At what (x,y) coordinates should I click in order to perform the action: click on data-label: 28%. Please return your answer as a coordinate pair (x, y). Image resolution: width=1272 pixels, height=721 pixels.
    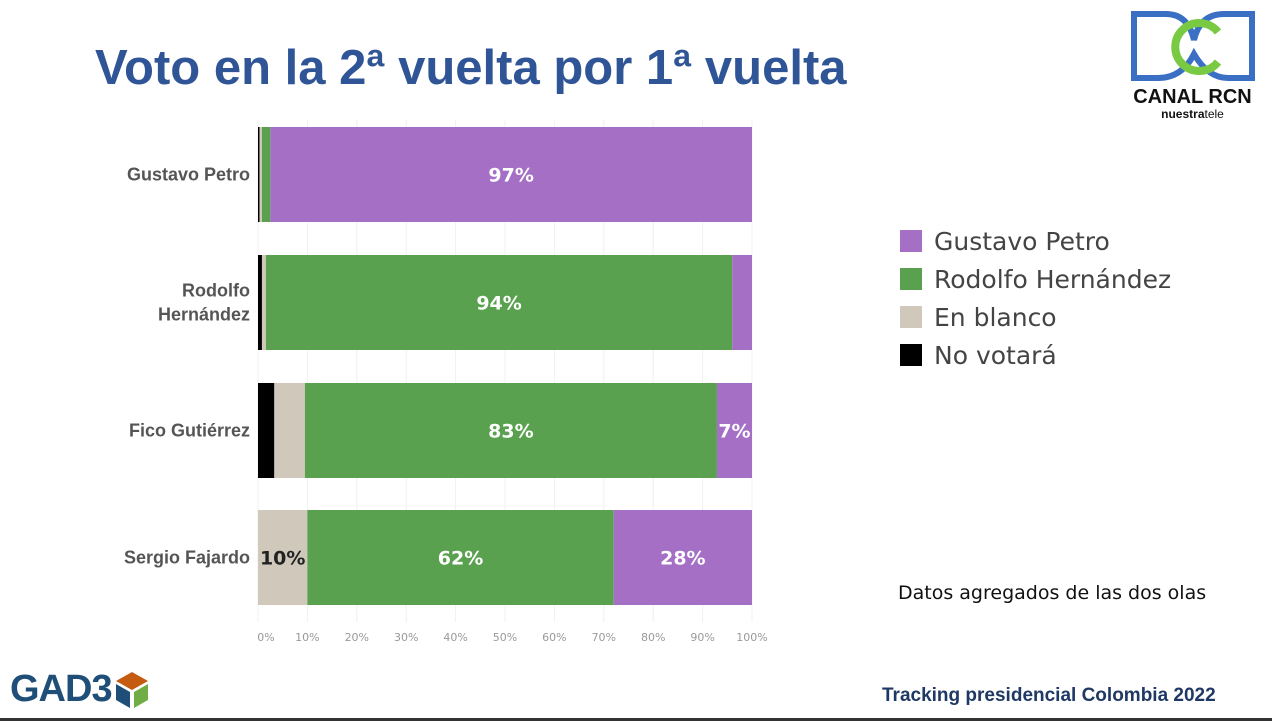
    Looking at the image, I should click on (682, 559).